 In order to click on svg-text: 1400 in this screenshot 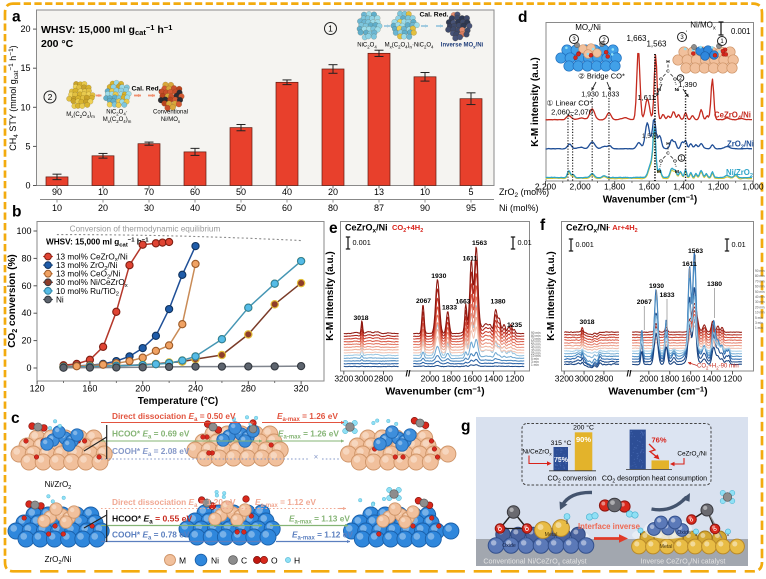, I will do `click(493, 379)`.